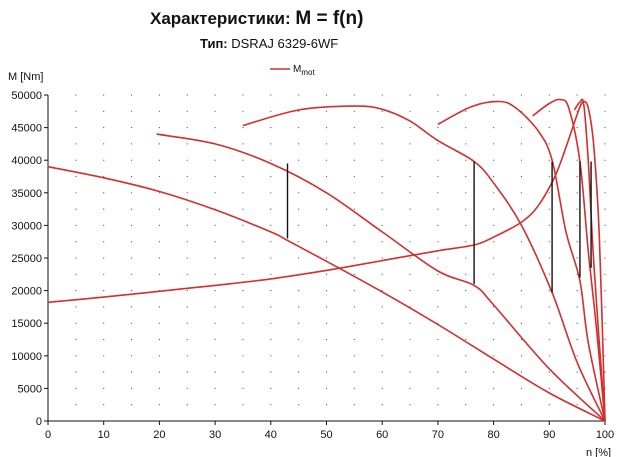 The image size is (622, 457). What do you see at coordinates (269, 43) in the screenshot?
I see `chart-subtitle: Тип: DSRAJ 6329-6WF` at bounding box center [269, 43].